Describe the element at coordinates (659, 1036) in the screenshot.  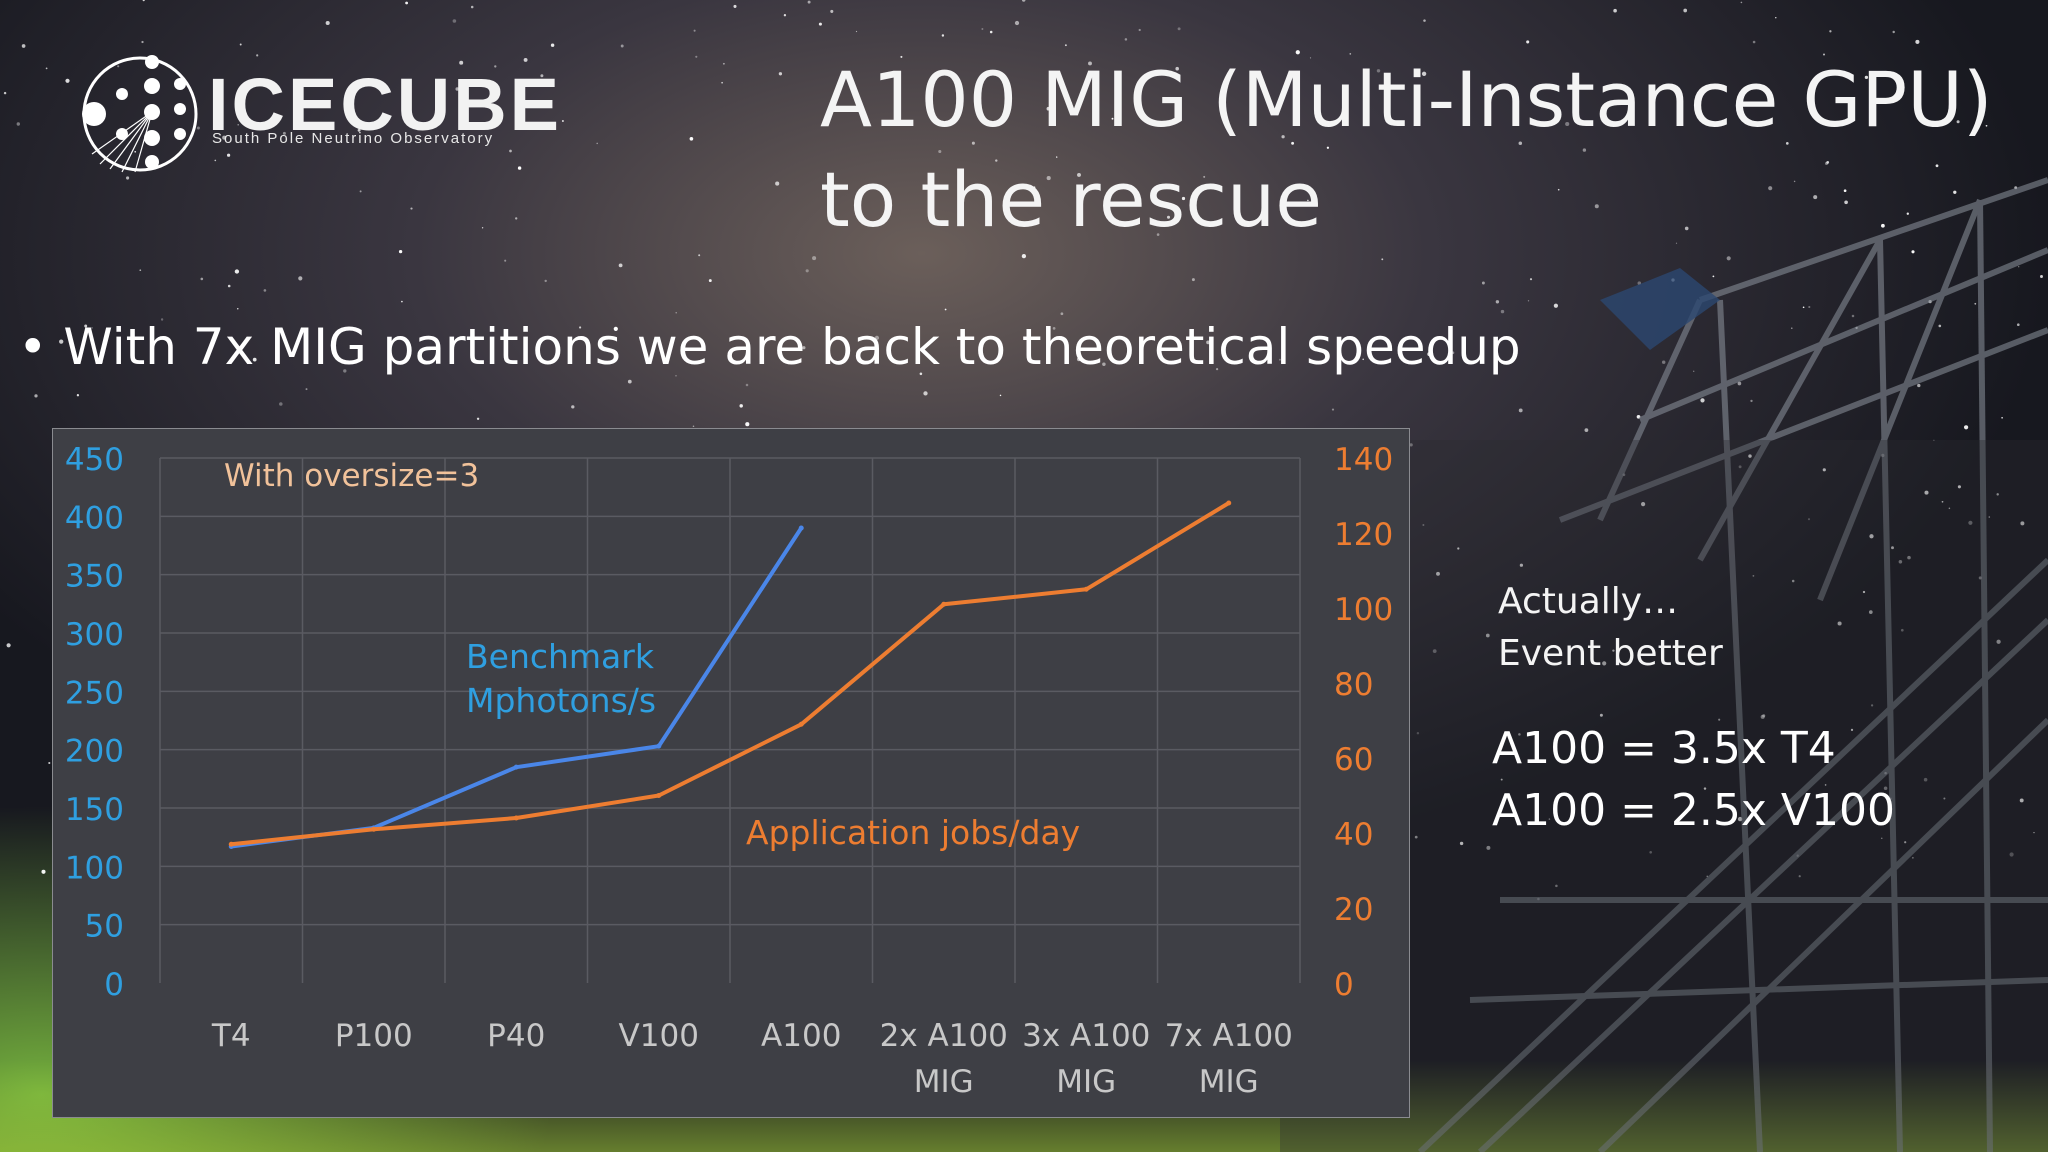
I see `x-tick-label: V100` at that location.